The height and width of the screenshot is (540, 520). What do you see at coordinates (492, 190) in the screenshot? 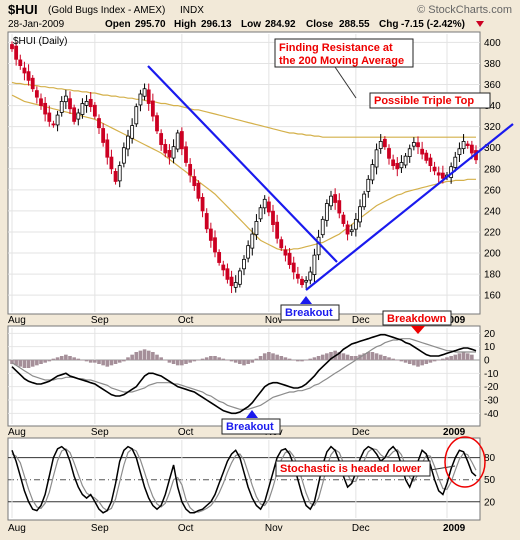
I see `price-tick-label: 260` at bounding box center [492, 190].